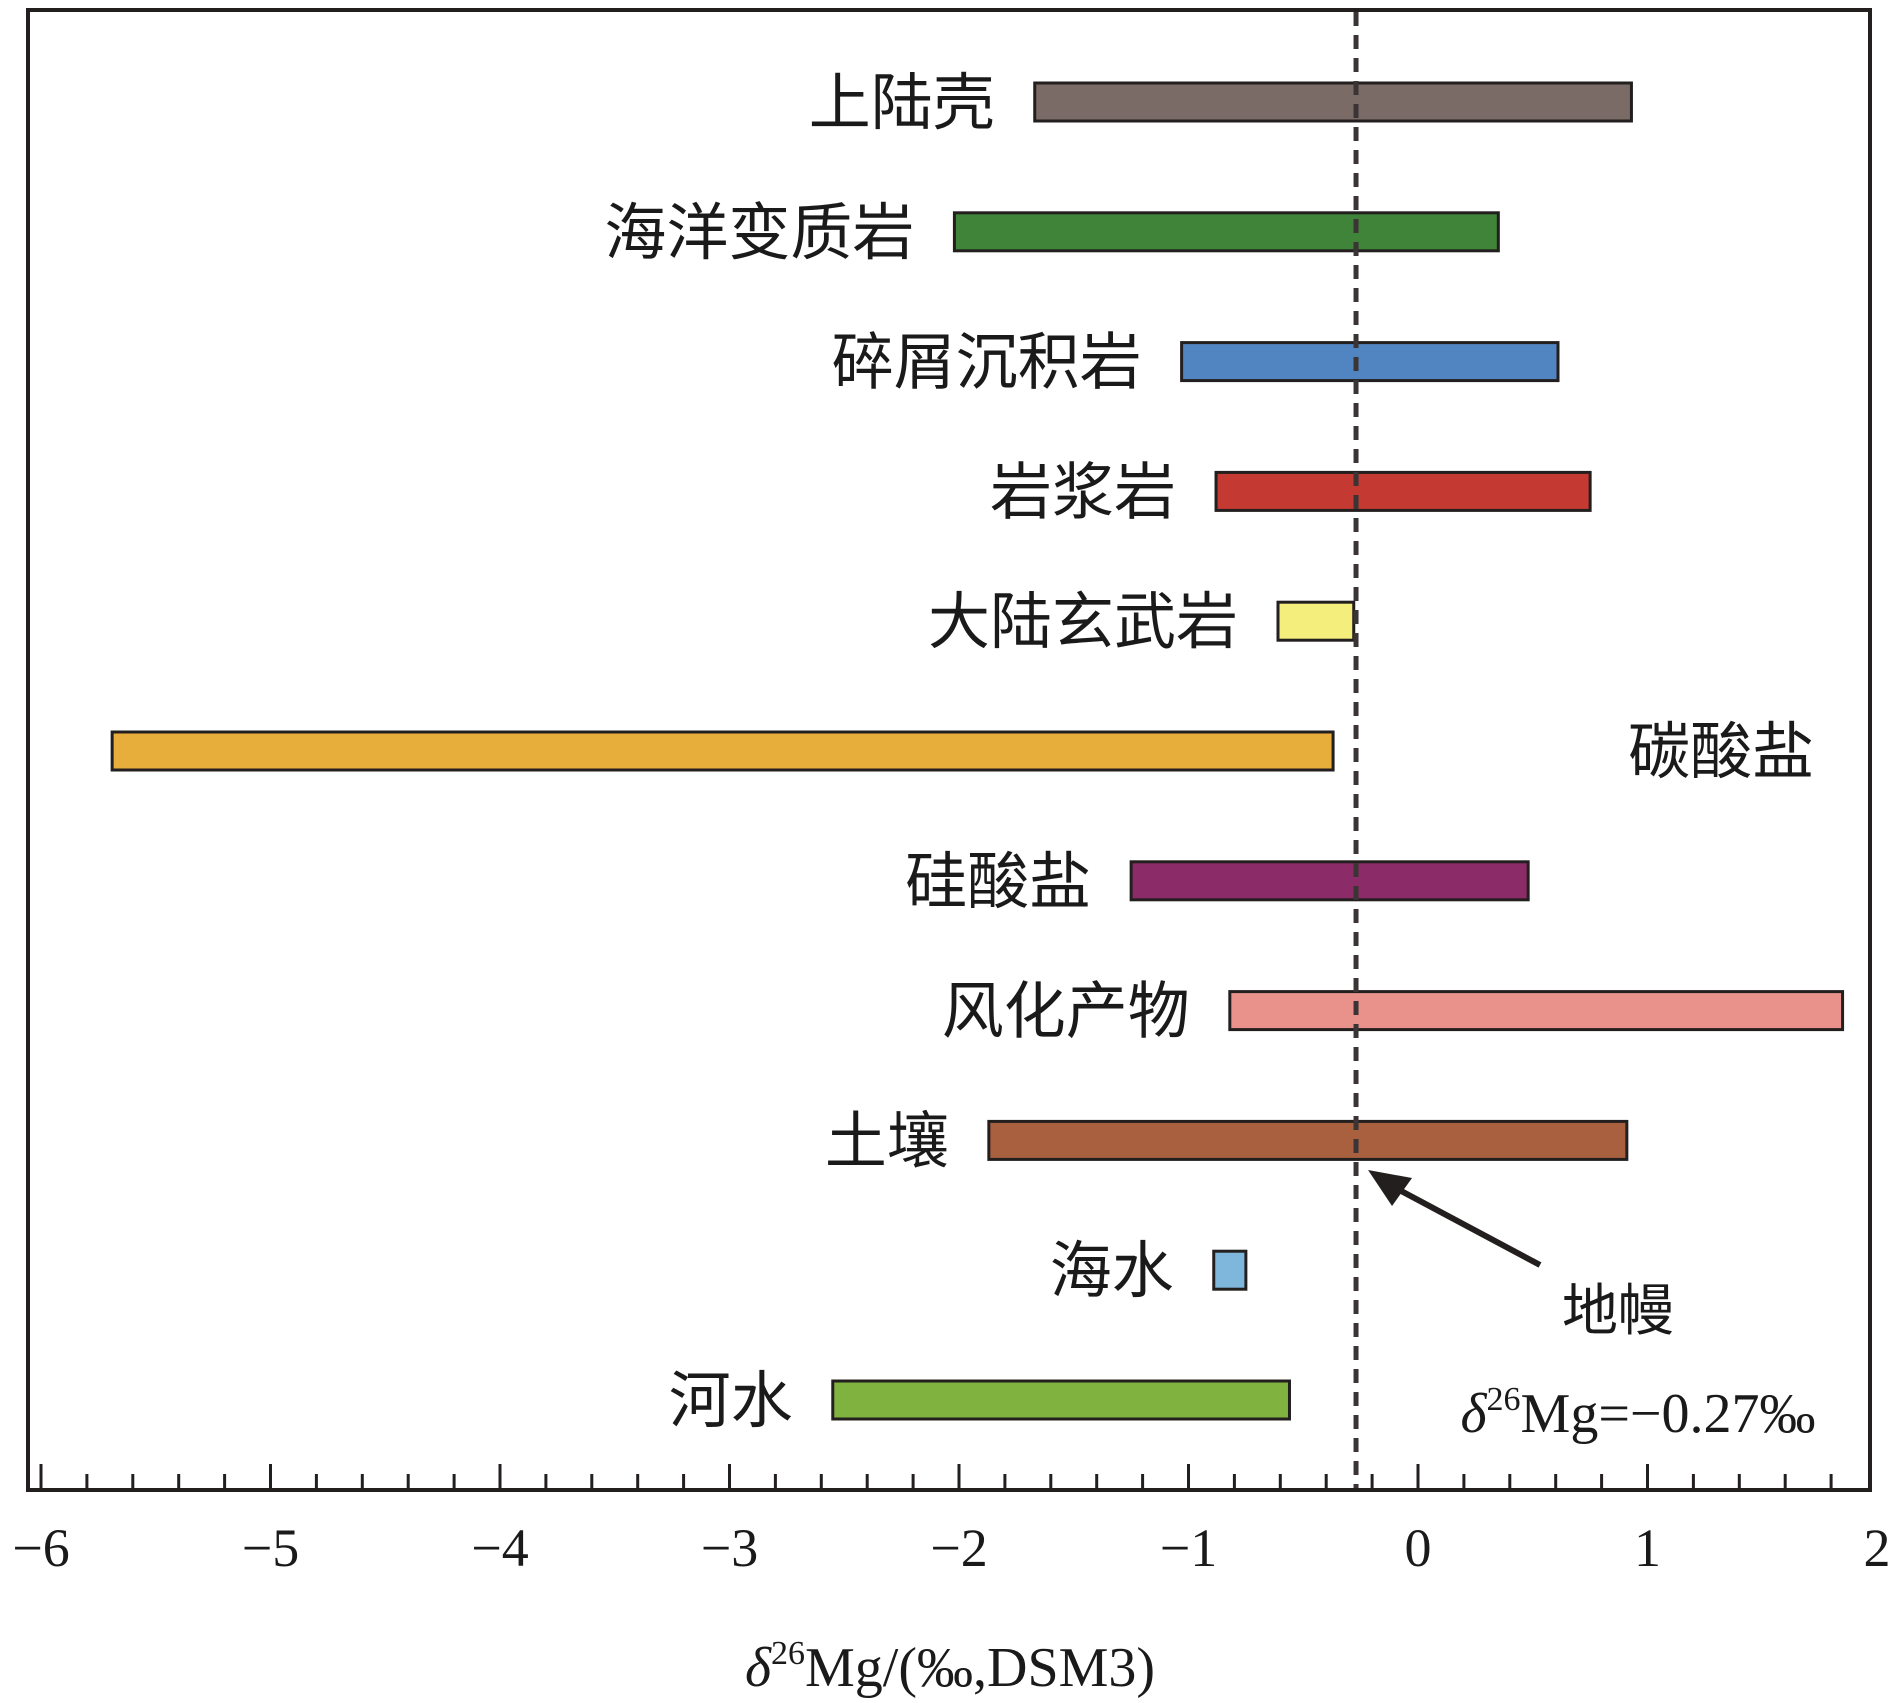  I want to click on category-label-10: 河水, so click(731, 1400).